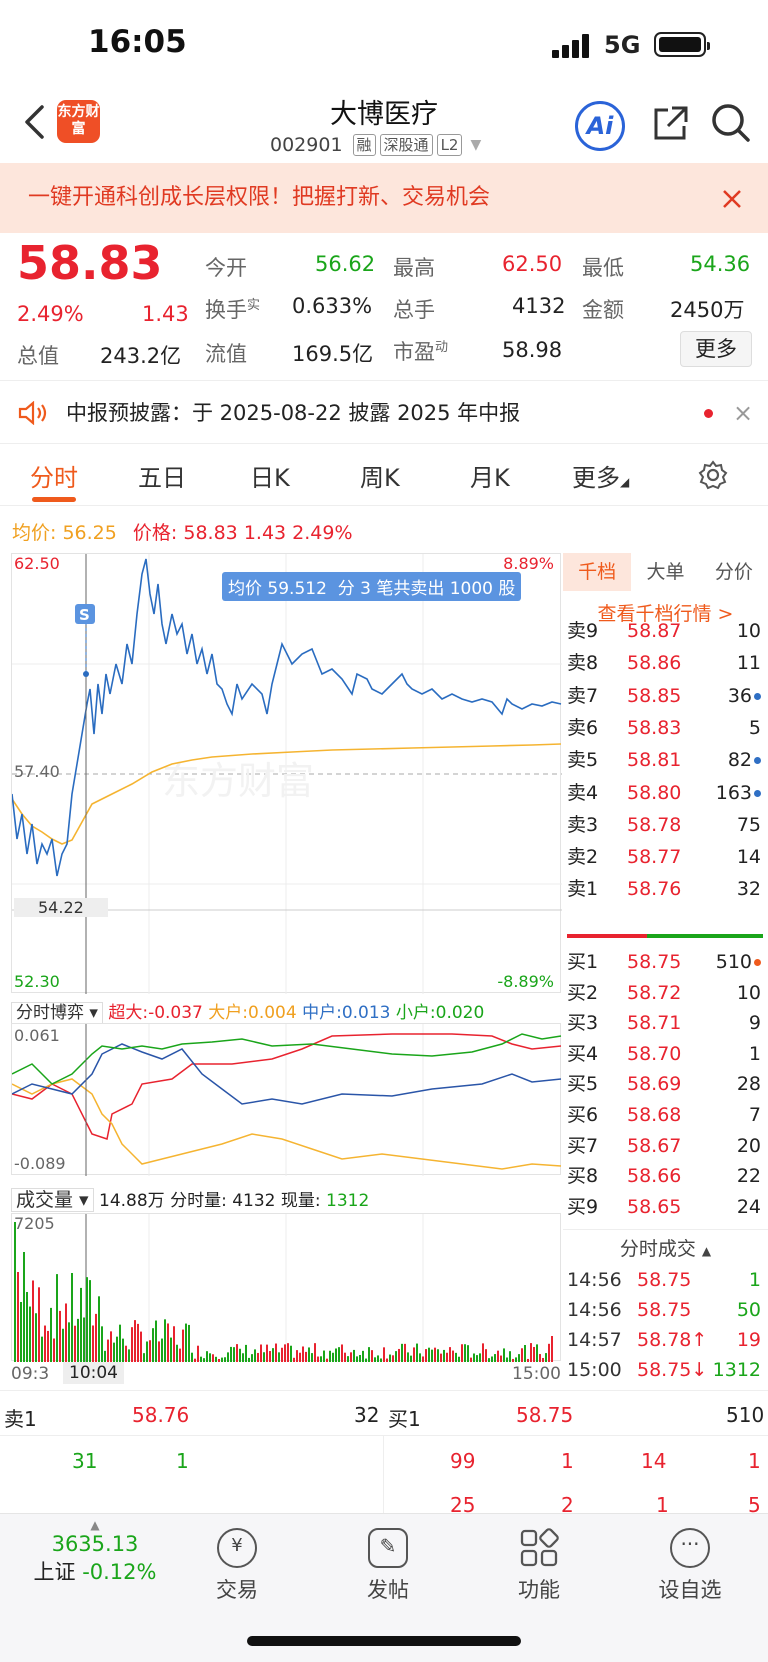 This screenshot has height=1662, width=768. Describe the element at coordinates (667, 1023) in the screenshot. I see `bid-row: 买3 58.71 9` at that location.